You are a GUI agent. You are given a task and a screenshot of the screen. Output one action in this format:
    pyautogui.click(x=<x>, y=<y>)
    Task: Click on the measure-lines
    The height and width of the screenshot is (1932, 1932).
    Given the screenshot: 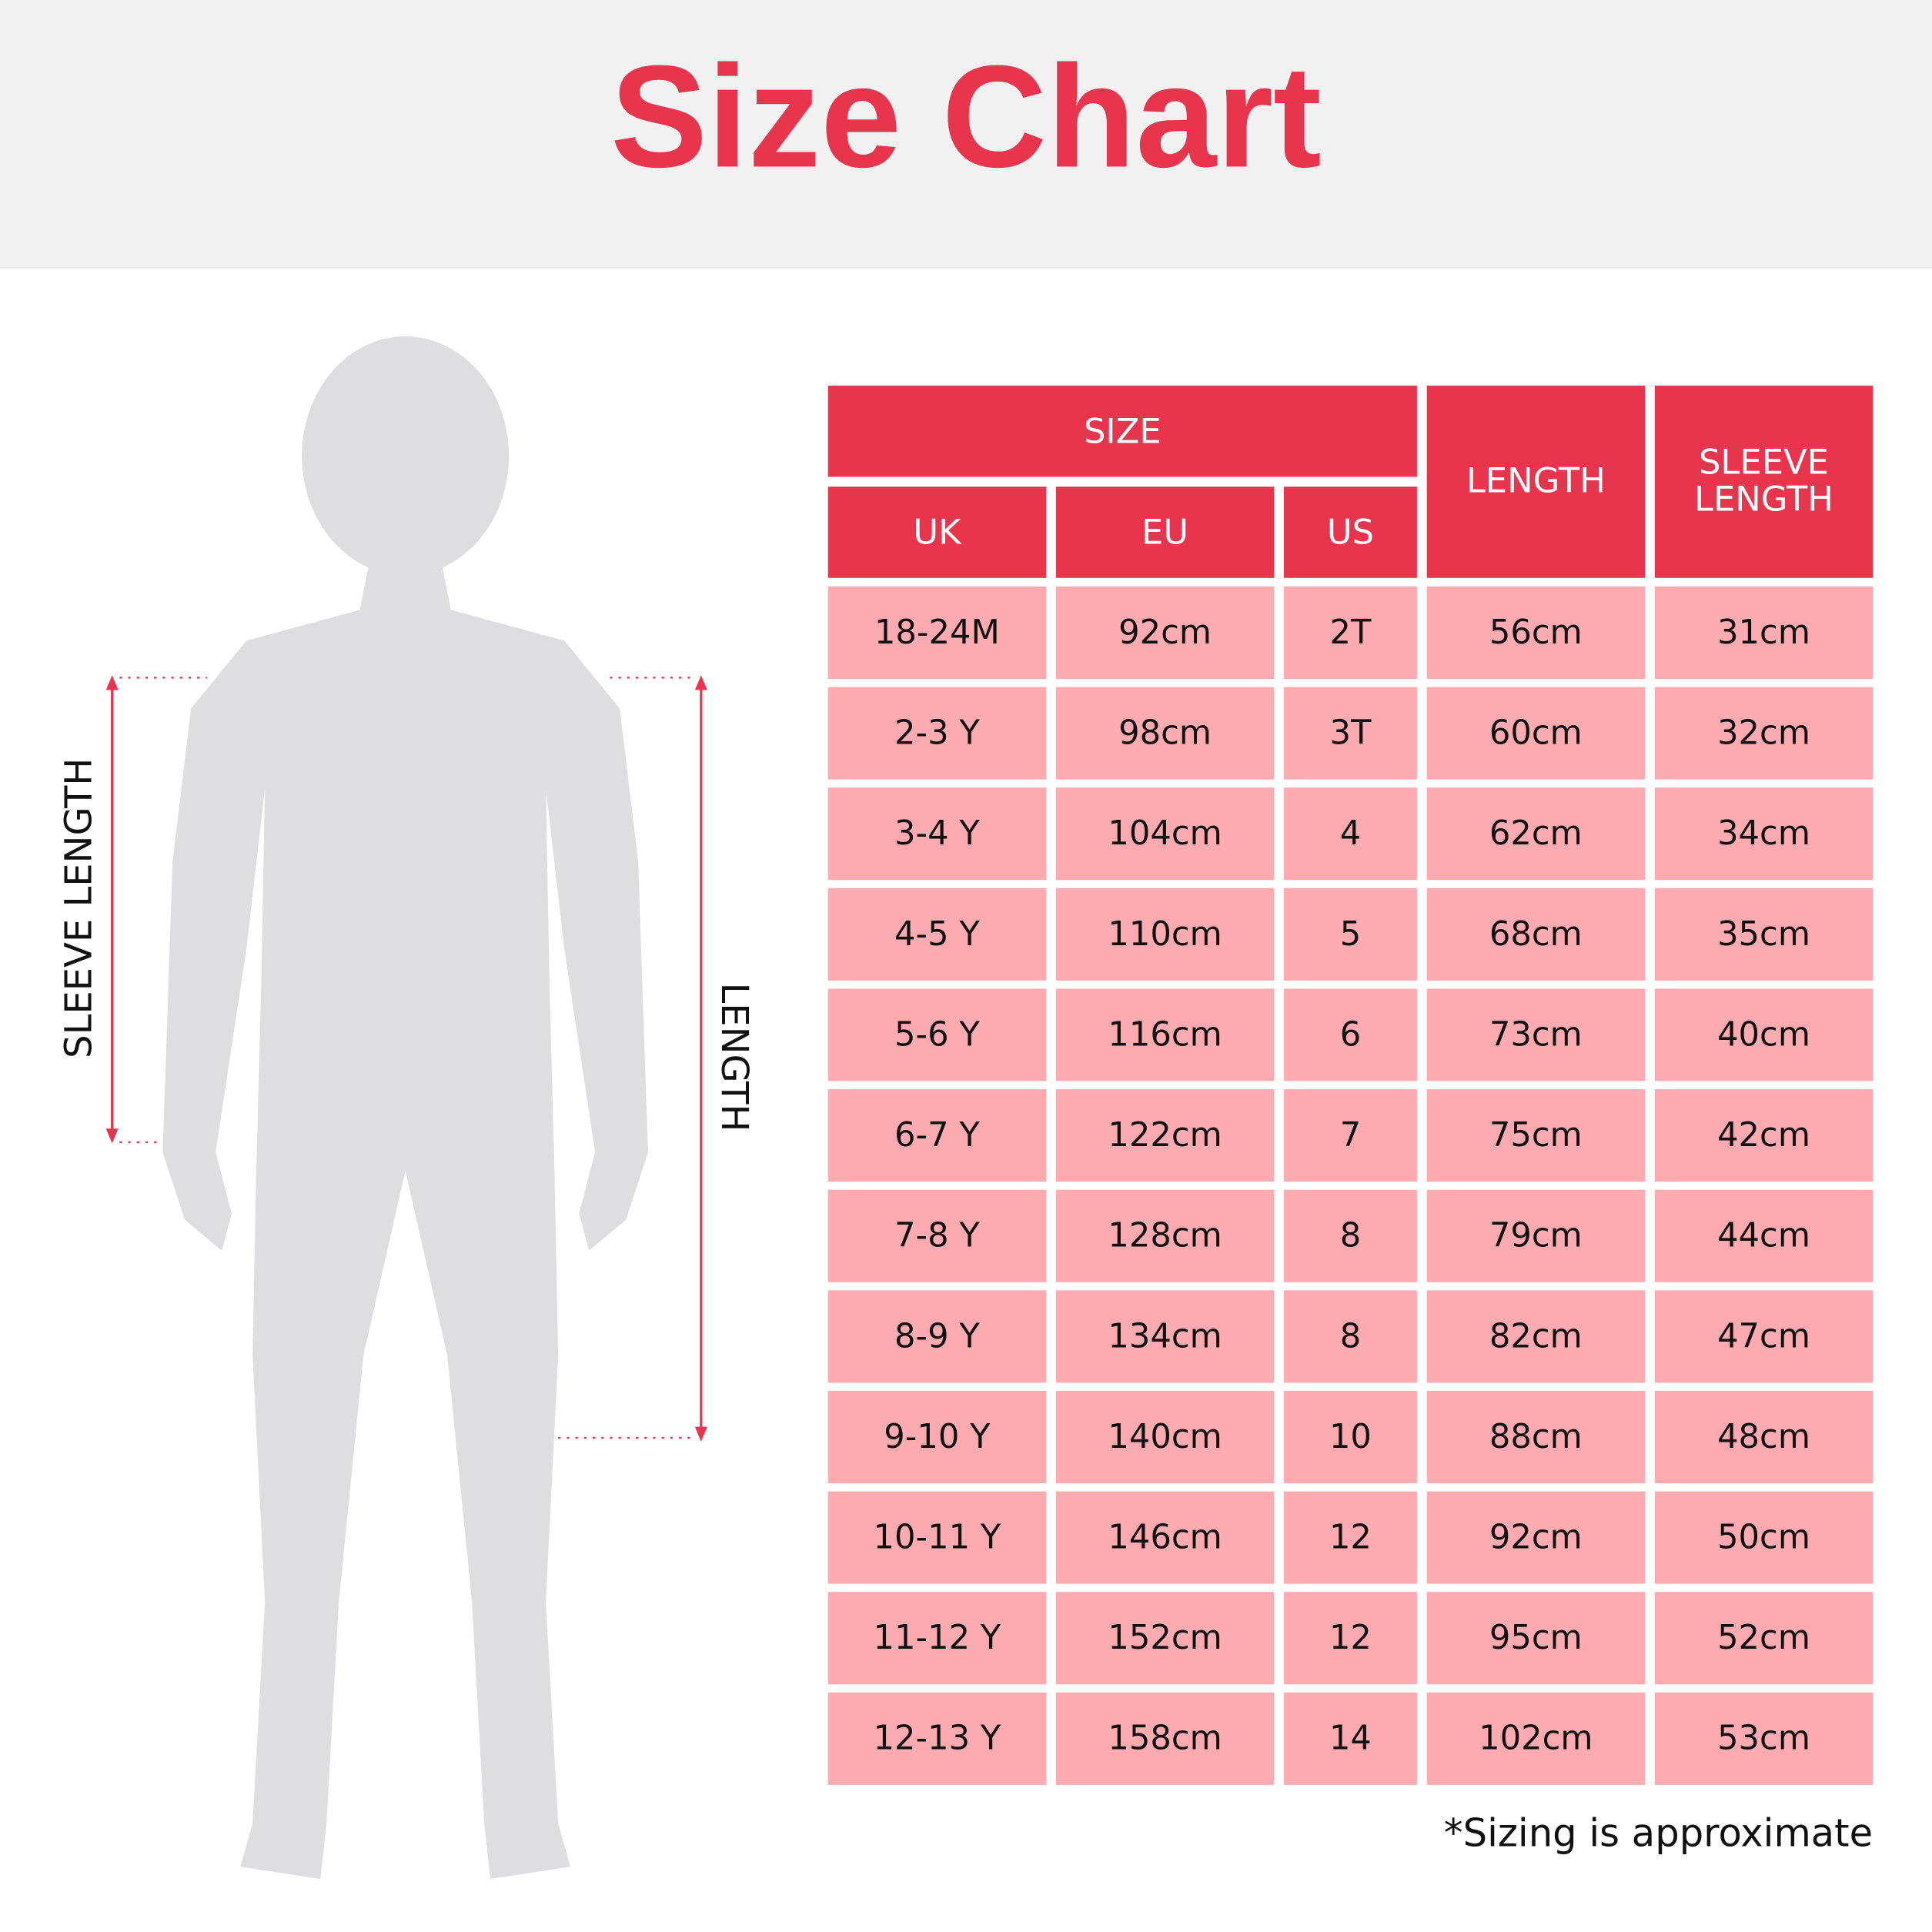 What is the action you would take?
    pyautogui.click(x=406, y=1058)
    